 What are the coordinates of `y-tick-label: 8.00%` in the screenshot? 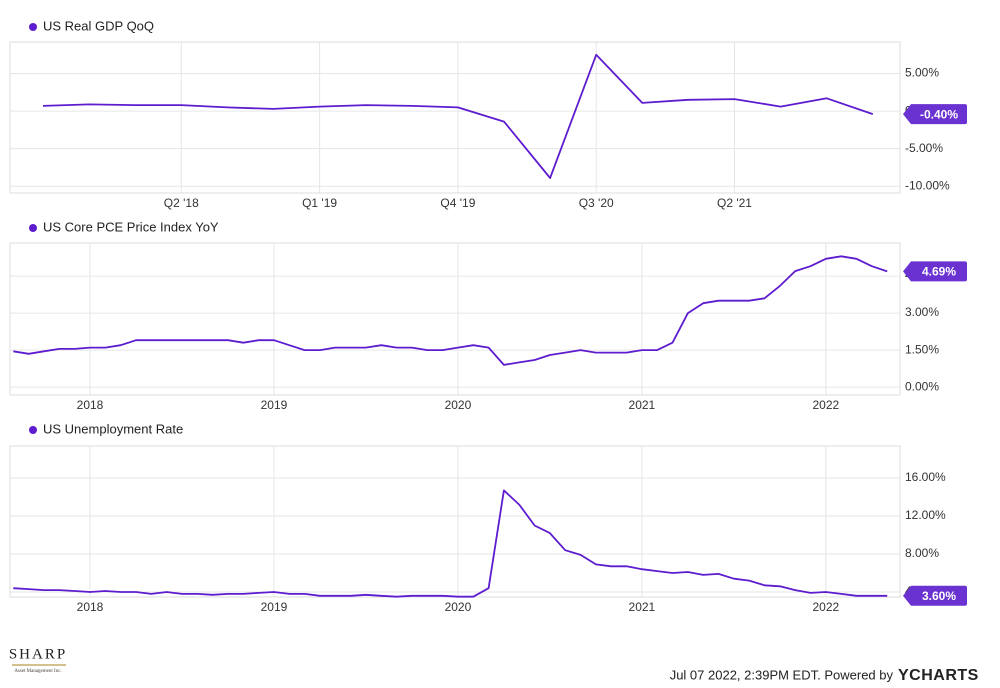 It's located at (922, 553).